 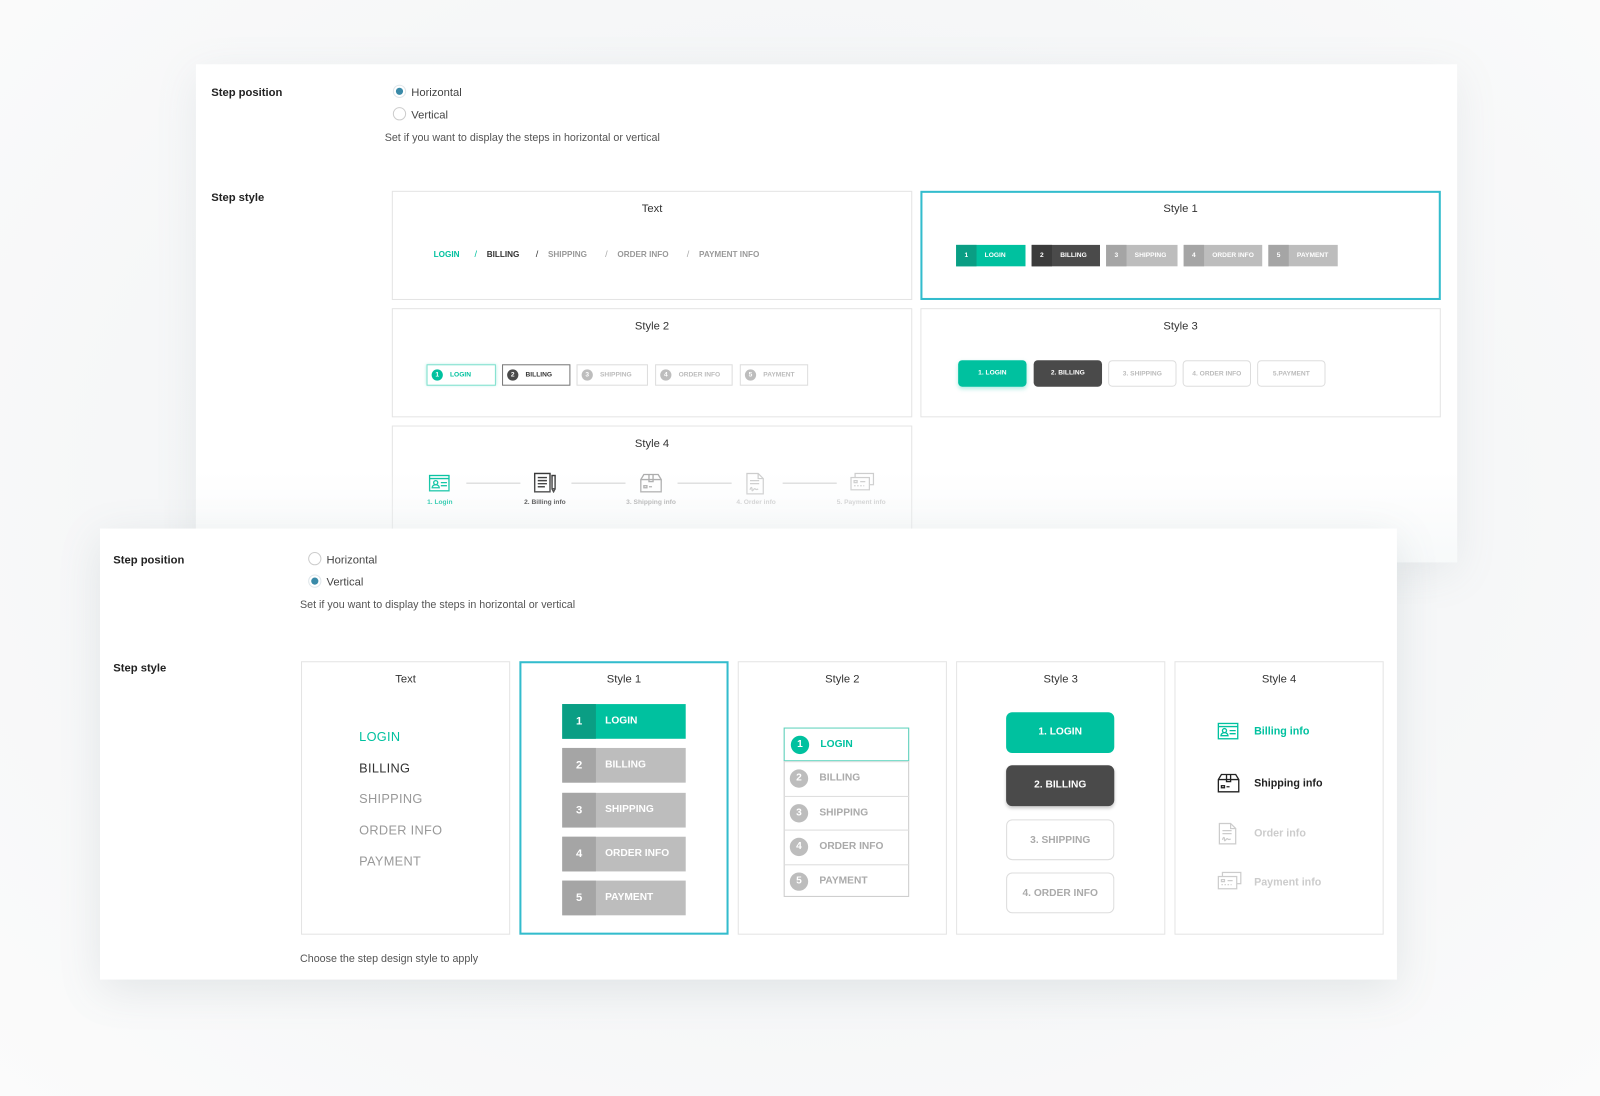 I want to click on card-title: Style 4, so click(x=1279, y=679).